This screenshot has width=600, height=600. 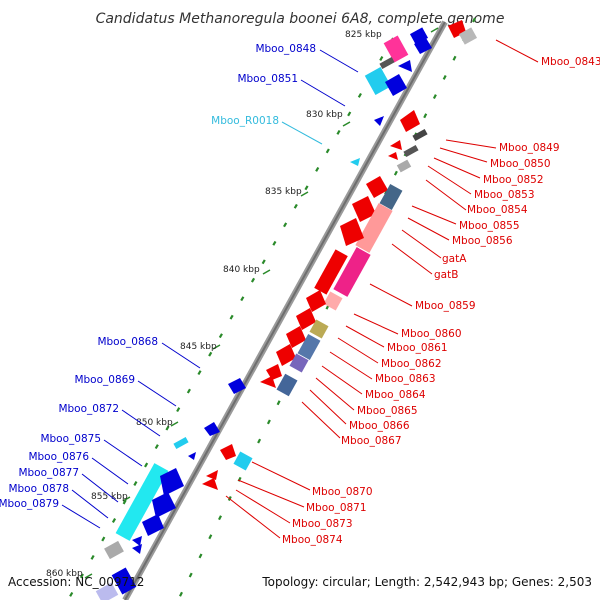 I want to click on gene-label: Mboo_0873, so click(x=322, y=524).